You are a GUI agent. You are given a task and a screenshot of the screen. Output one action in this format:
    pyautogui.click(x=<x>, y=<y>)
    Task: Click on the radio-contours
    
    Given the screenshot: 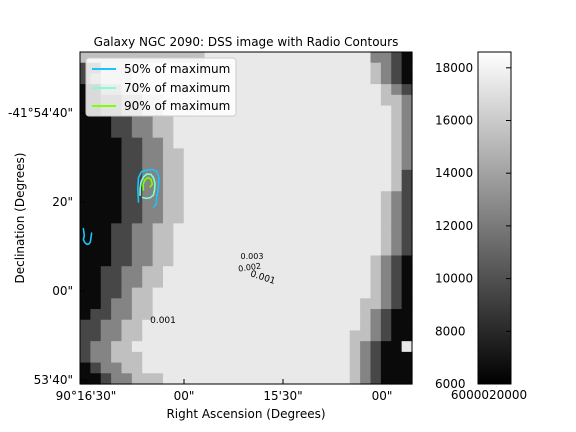 What is the action you would take?
    pyautogui.click(x=121, y=207)
    